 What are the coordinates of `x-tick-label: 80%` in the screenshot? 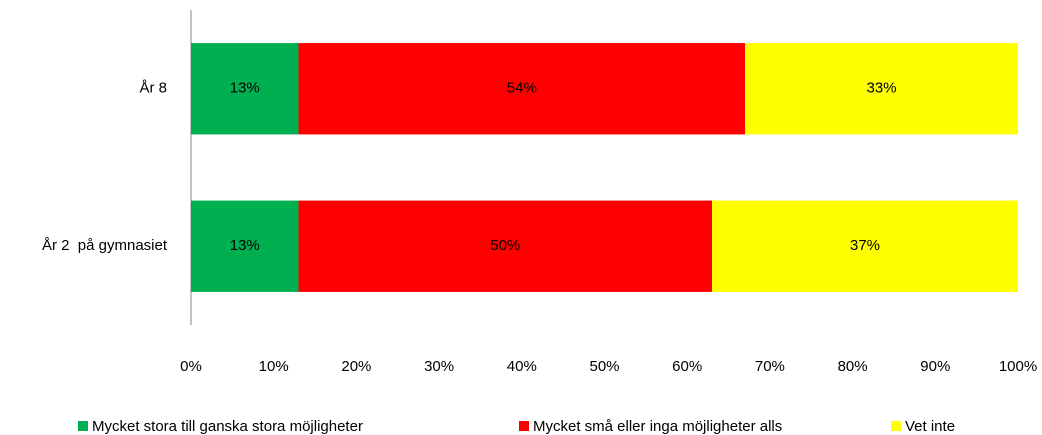 It's located at (853, 366).